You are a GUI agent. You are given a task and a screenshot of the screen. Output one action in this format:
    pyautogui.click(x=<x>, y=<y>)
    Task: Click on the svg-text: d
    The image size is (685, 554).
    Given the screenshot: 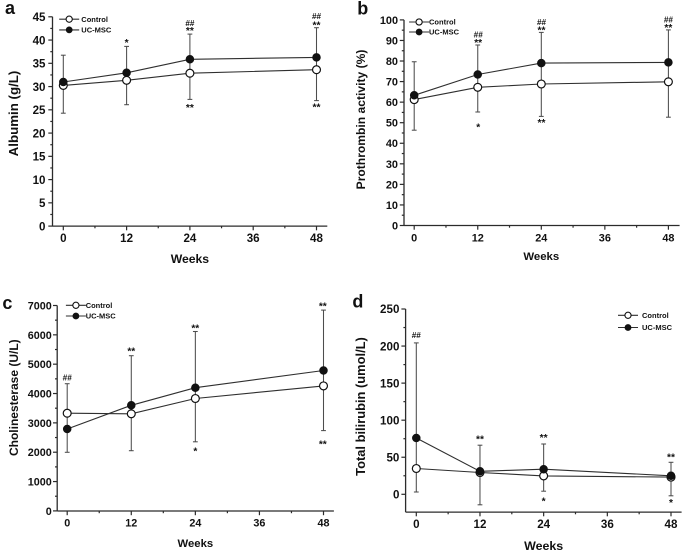 What is the action you would take?
    pyautogui.click(x=357, y=301)
    